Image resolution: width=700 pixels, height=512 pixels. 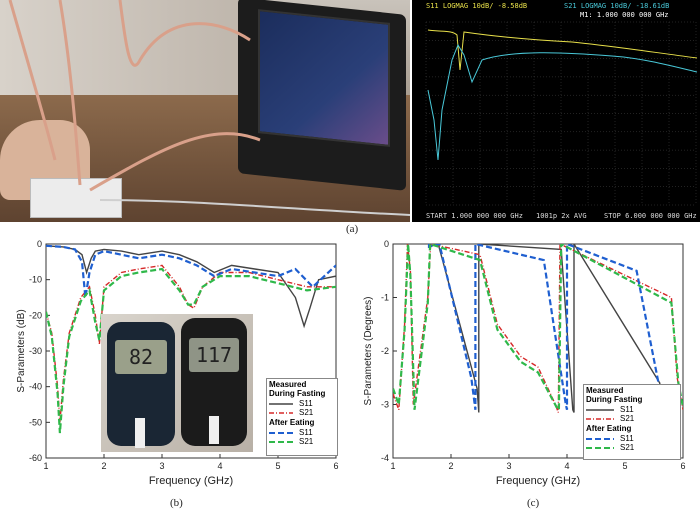 I want to click on meter-right-screen: 117, so click(x=214, y=355).